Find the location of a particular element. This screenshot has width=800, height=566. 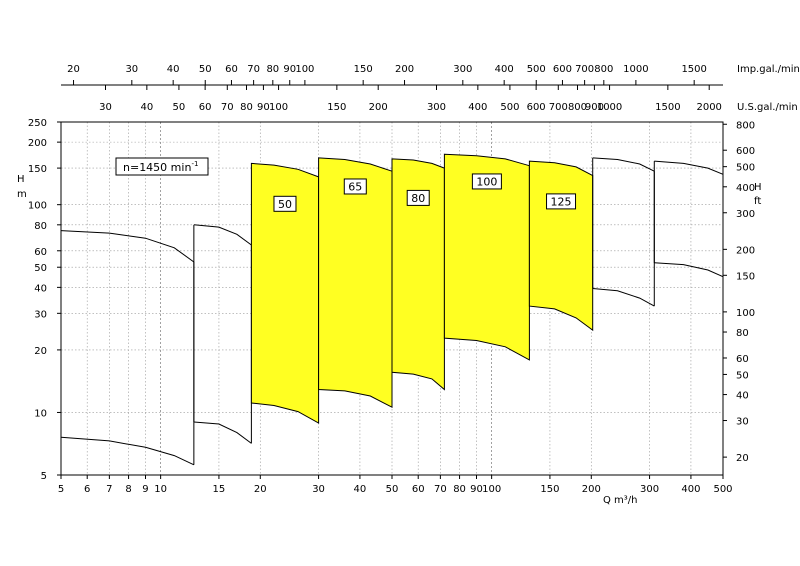

speed-annotation: n=1450 min-1 is located at coordinates (162, 166).